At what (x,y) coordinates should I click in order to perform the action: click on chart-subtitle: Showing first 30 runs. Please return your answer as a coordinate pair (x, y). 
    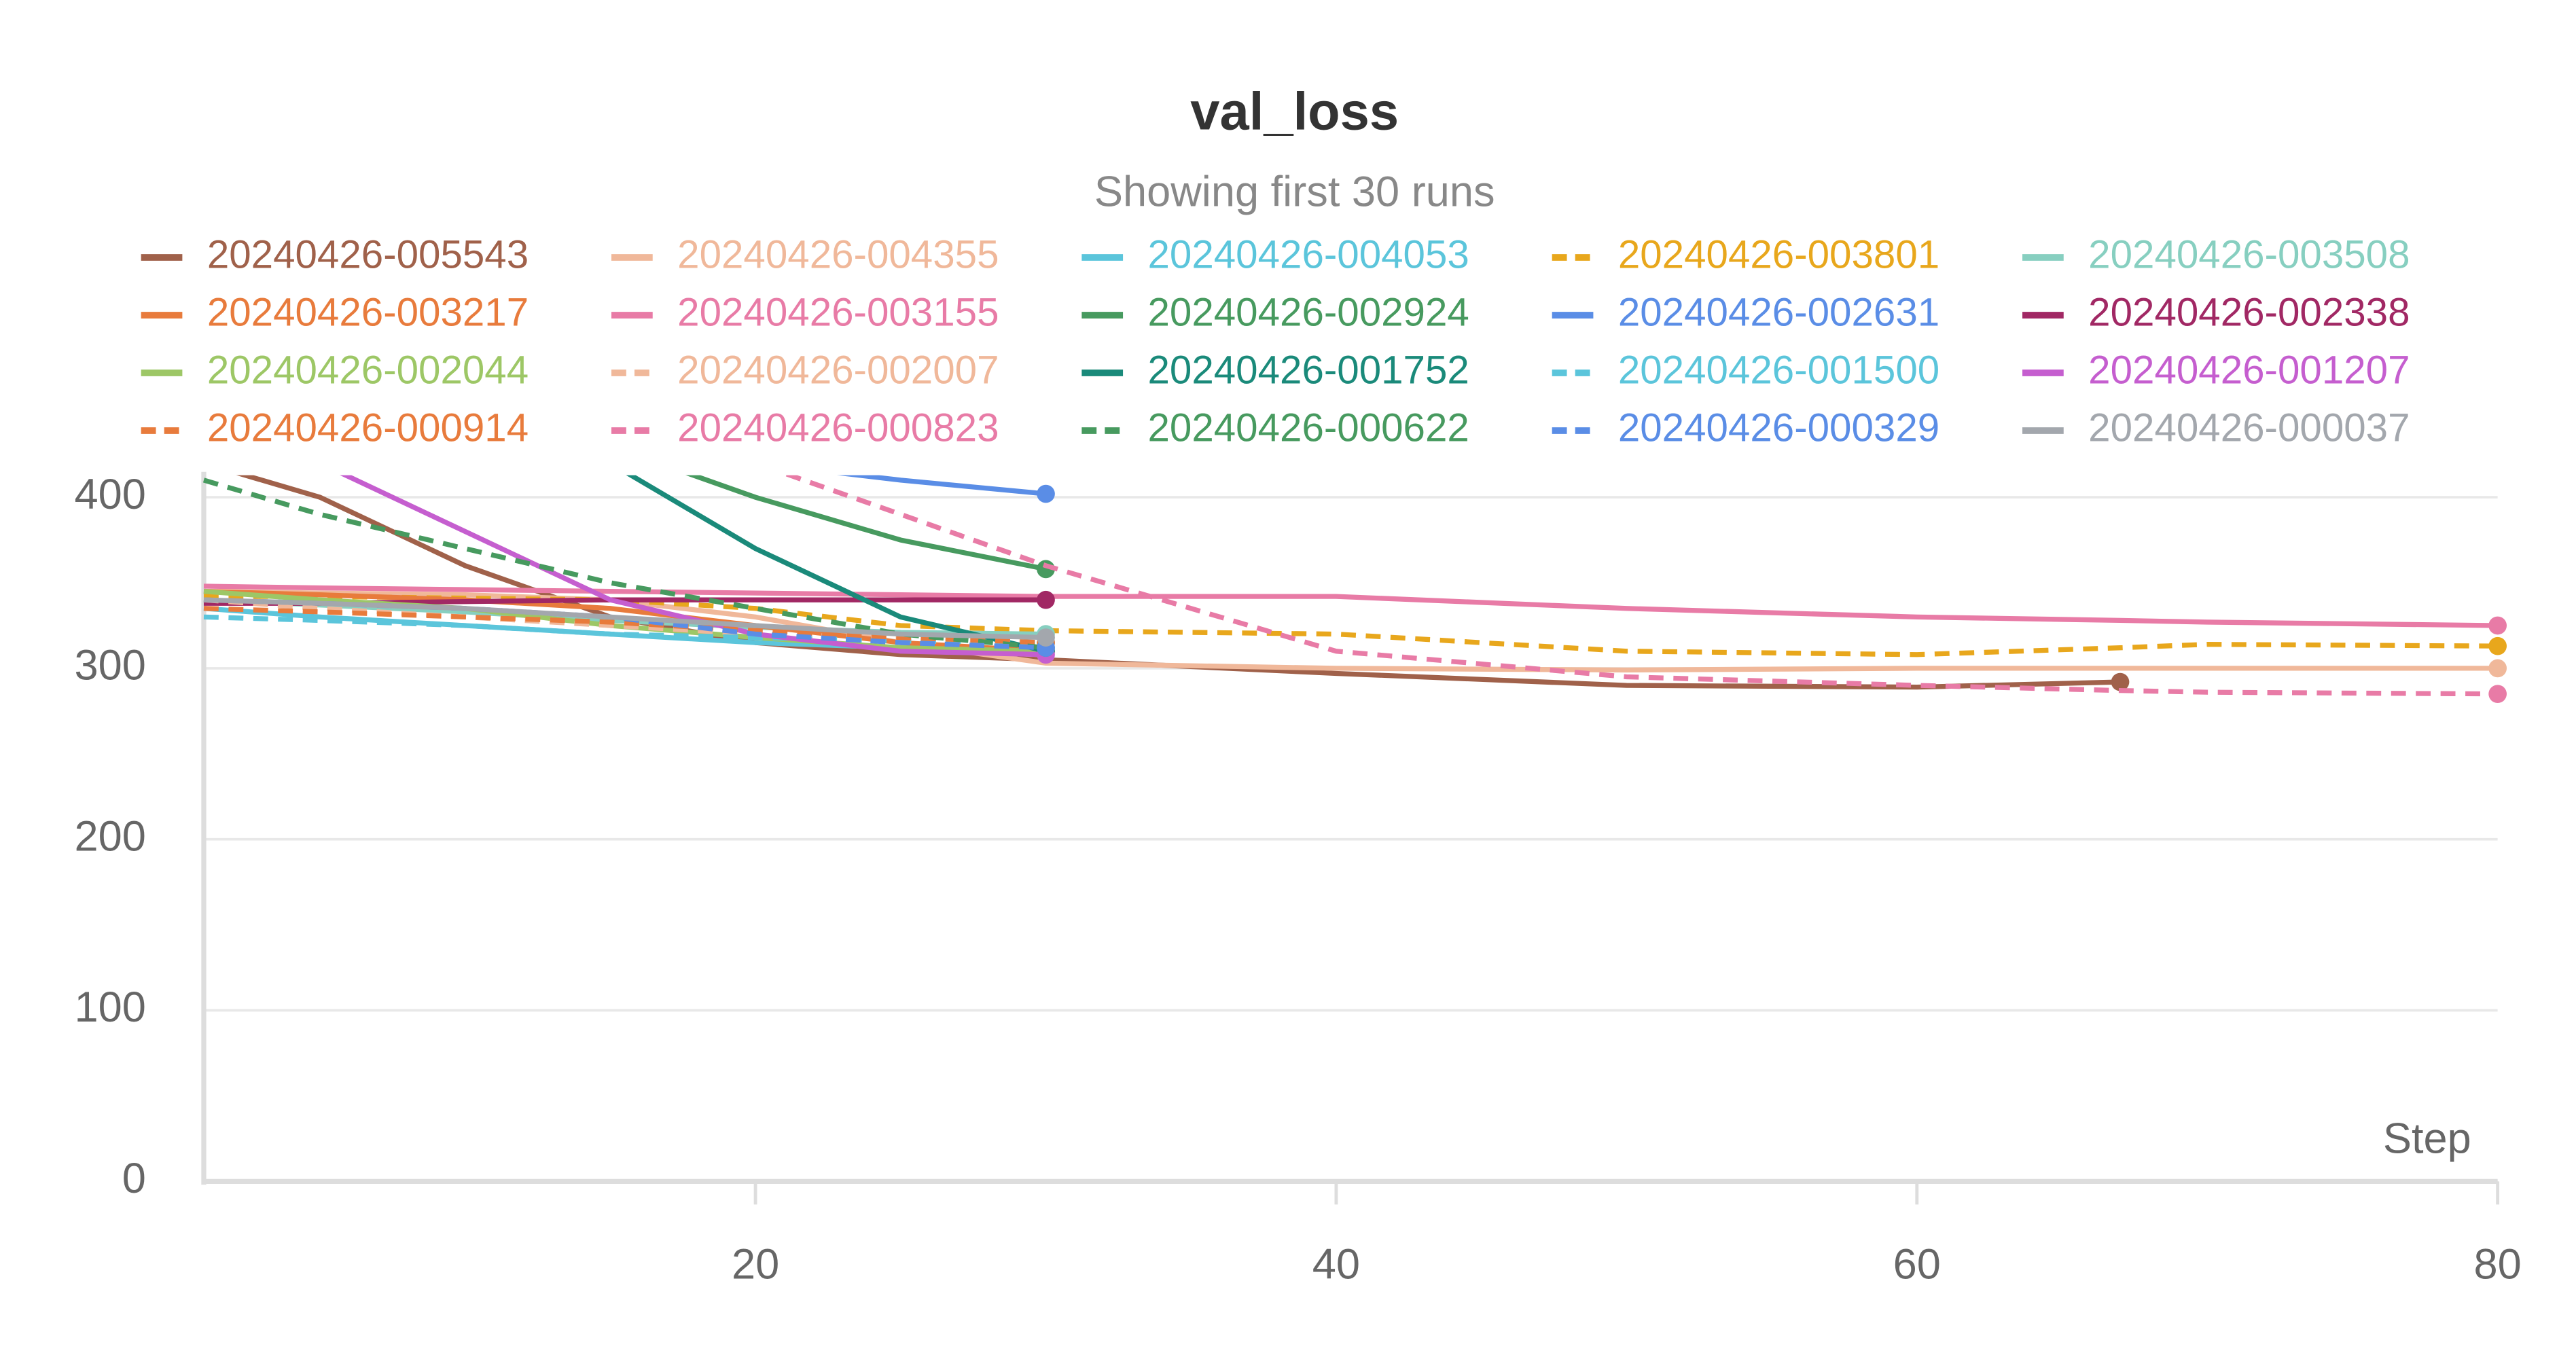
    Looking at the image, I should click on (1294, 191).